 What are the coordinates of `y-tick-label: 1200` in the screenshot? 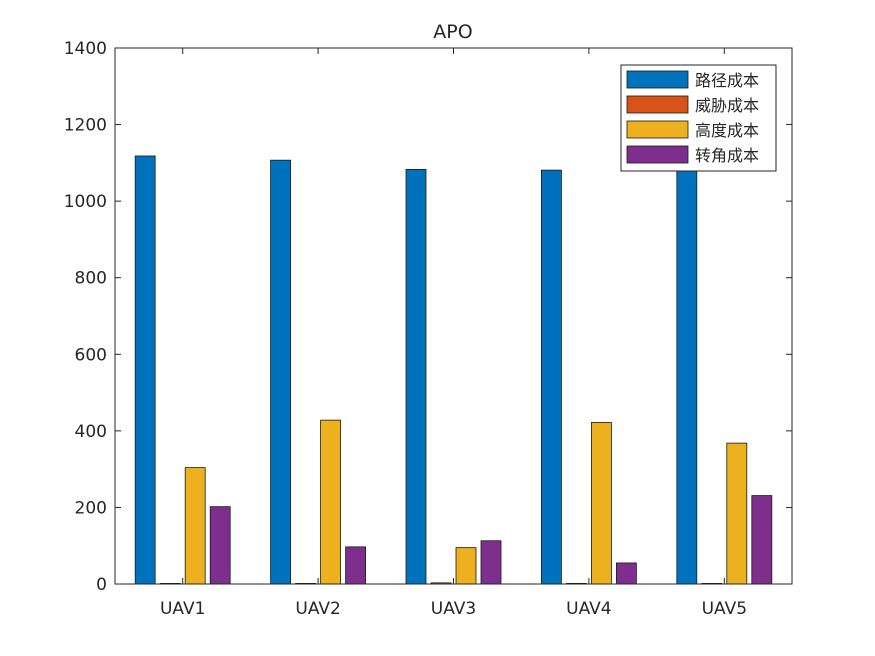 It's located at (85, 126).